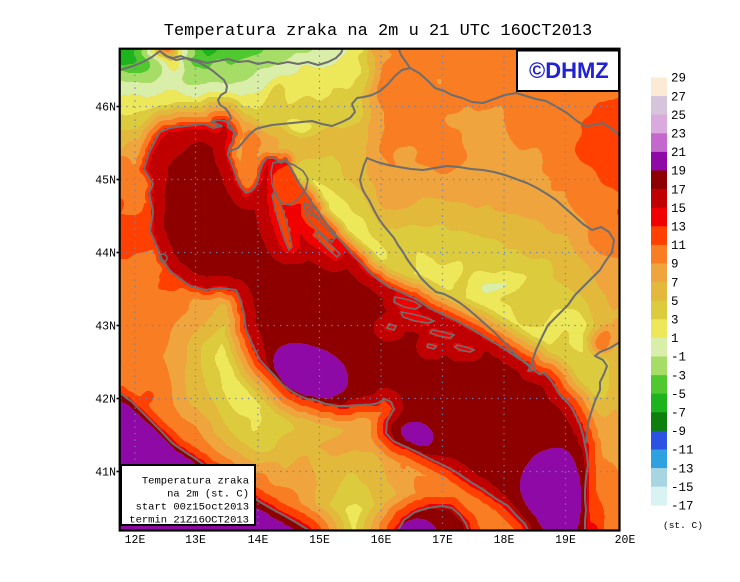  What do you see at coordinates (678, 172) in the screenshot?
I see `svg-text: 19` at bounding box center [678, 172].